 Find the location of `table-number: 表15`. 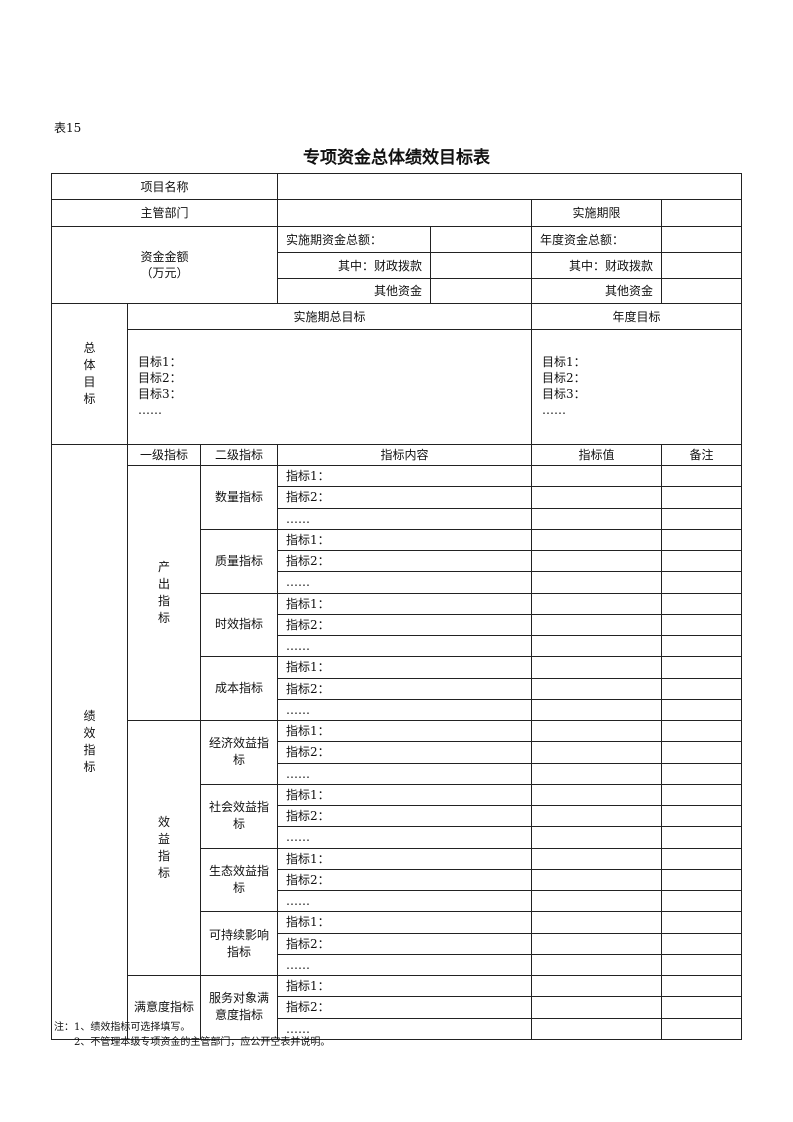

table-number: 表15 is located at coordinates (68, 128).